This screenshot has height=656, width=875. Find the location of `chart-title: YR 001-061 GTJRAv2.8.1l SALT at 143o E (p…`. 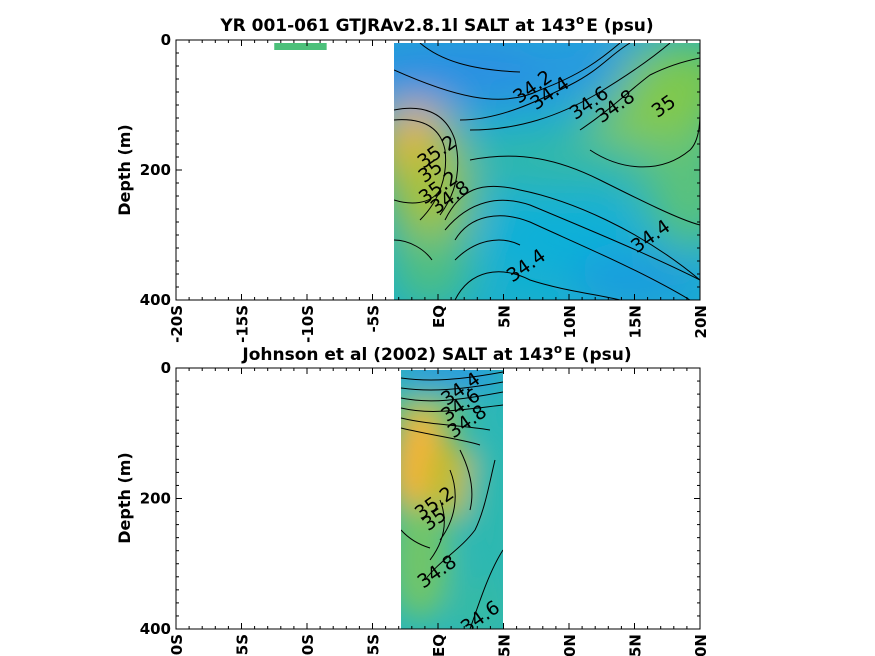

chart-title: YR 001-061 GTJRAv2.8.1l SALT at 143o E (p… is located at coordinates (436, 24).